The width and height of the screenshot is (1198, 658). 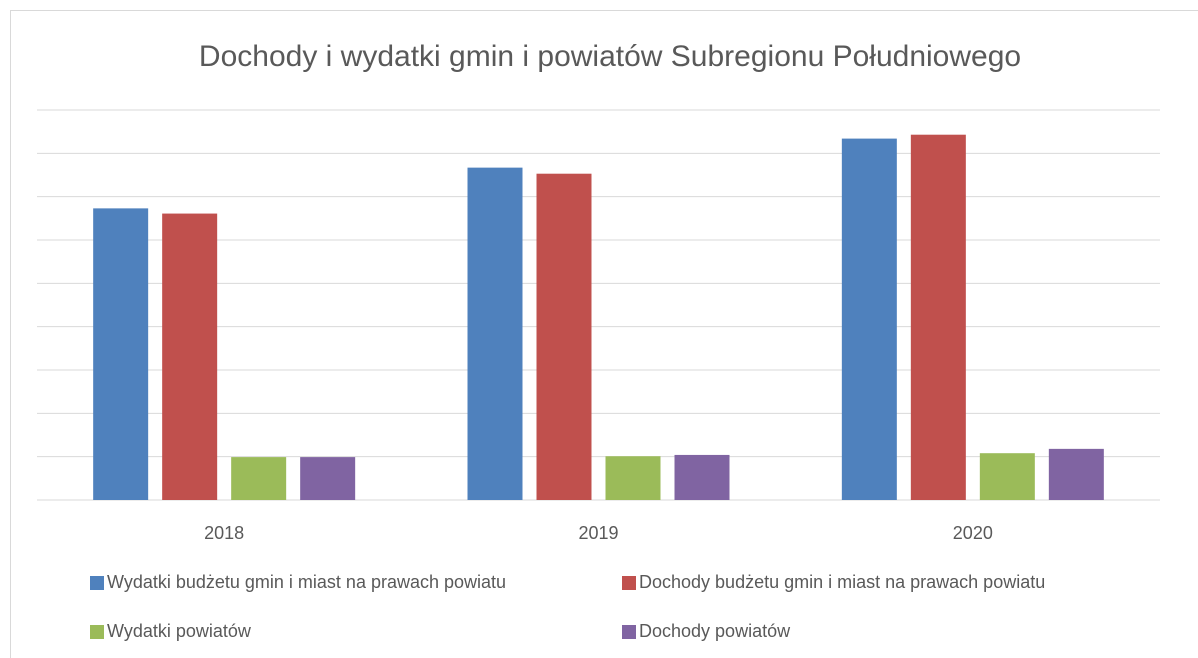 What do you see at coordinates (224, 533) in the screenshot?
I see `x-tick-label: 2018` at bounding box center [224, 533].